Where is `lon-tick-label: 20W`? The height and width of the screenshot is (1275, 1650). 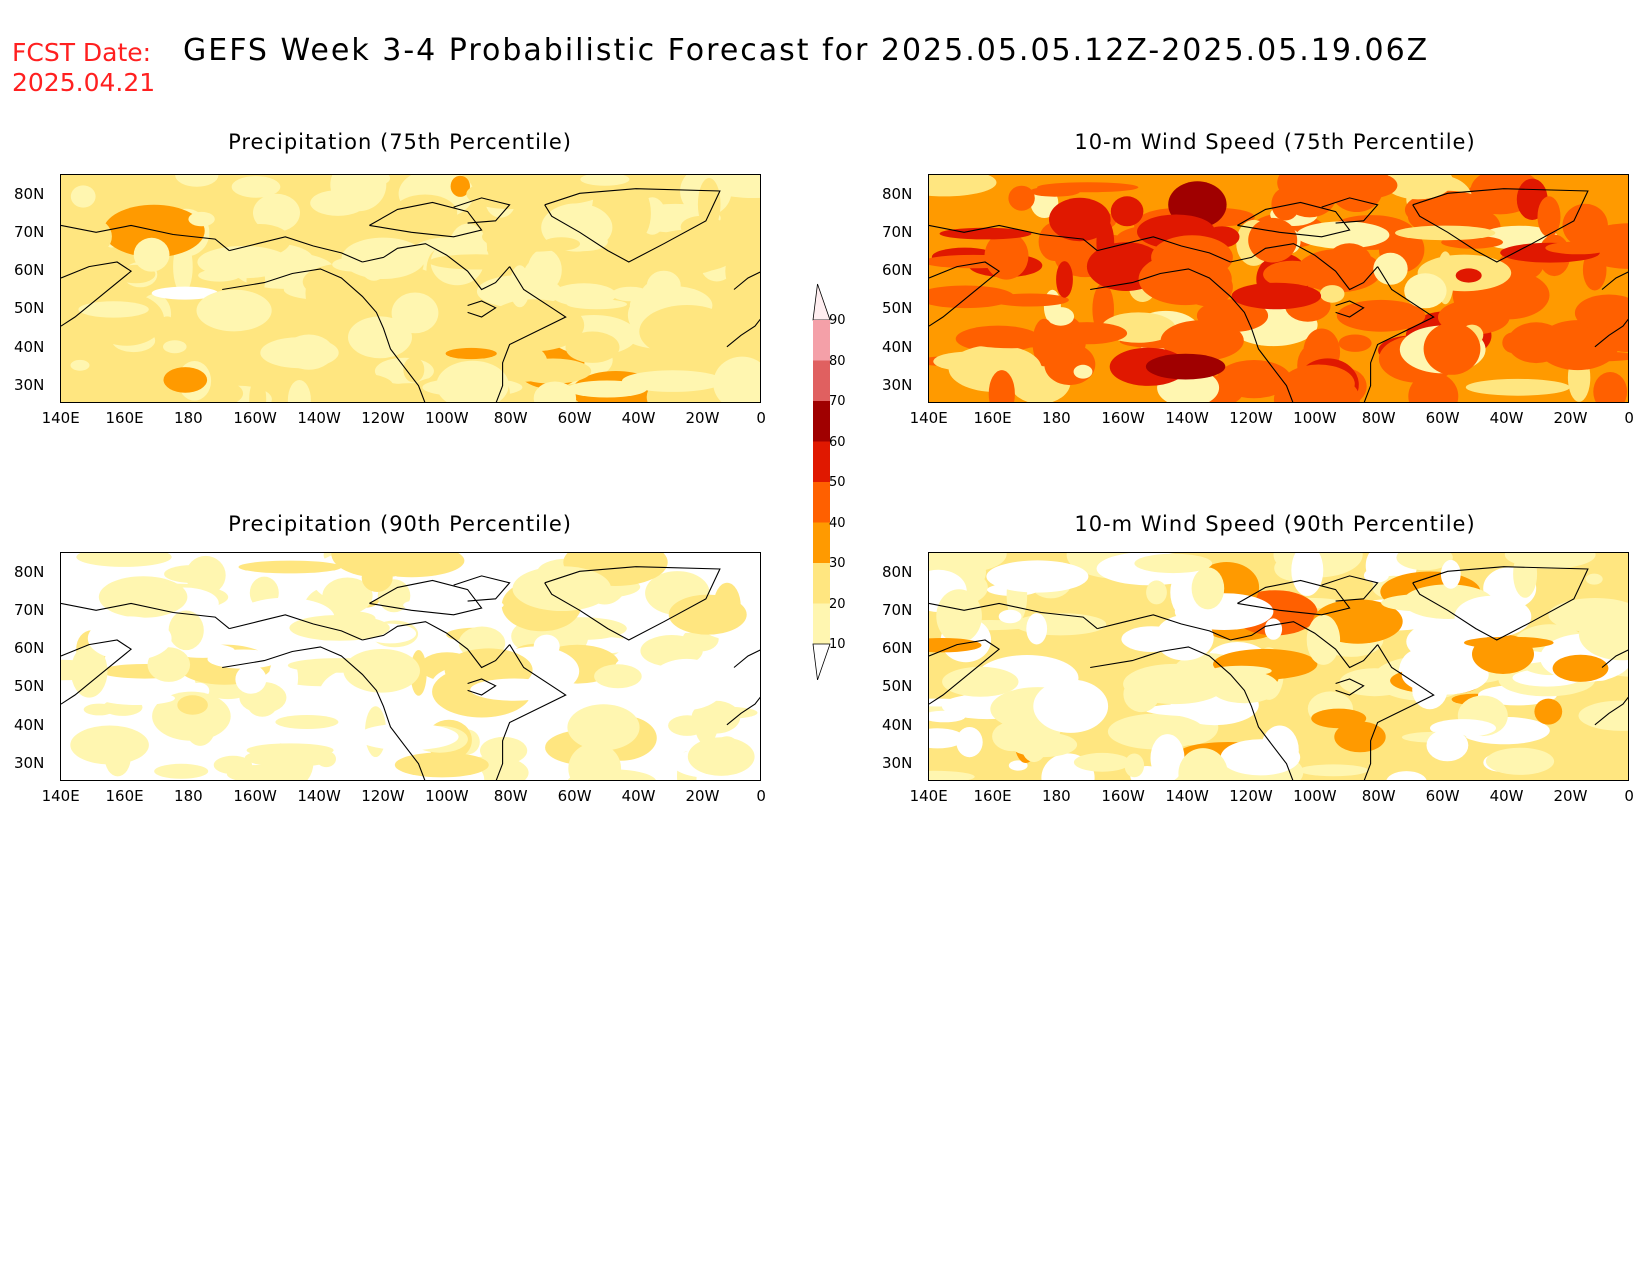
lon-tick-label: 20W is located at coordinates (1570, 418).